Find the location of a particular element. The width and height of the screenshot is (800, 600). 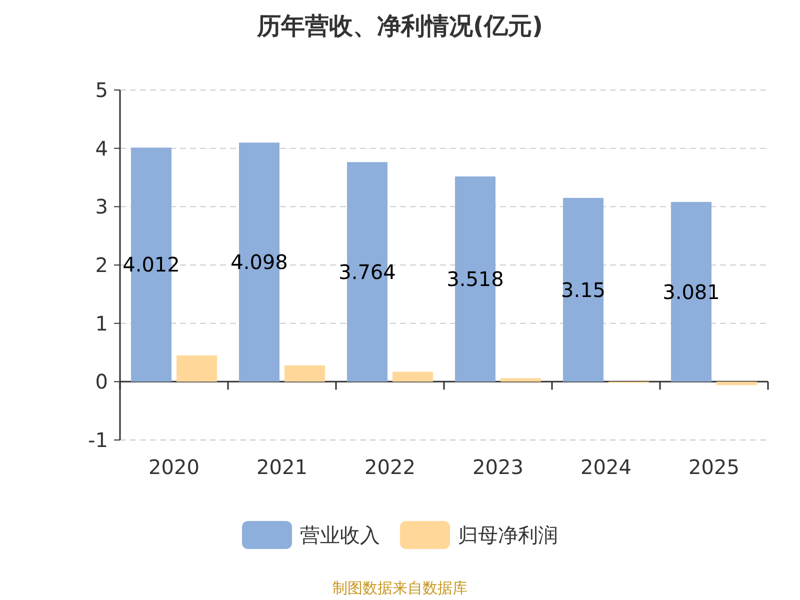

data-label: 3.15 is located at coordinates (583, 290).